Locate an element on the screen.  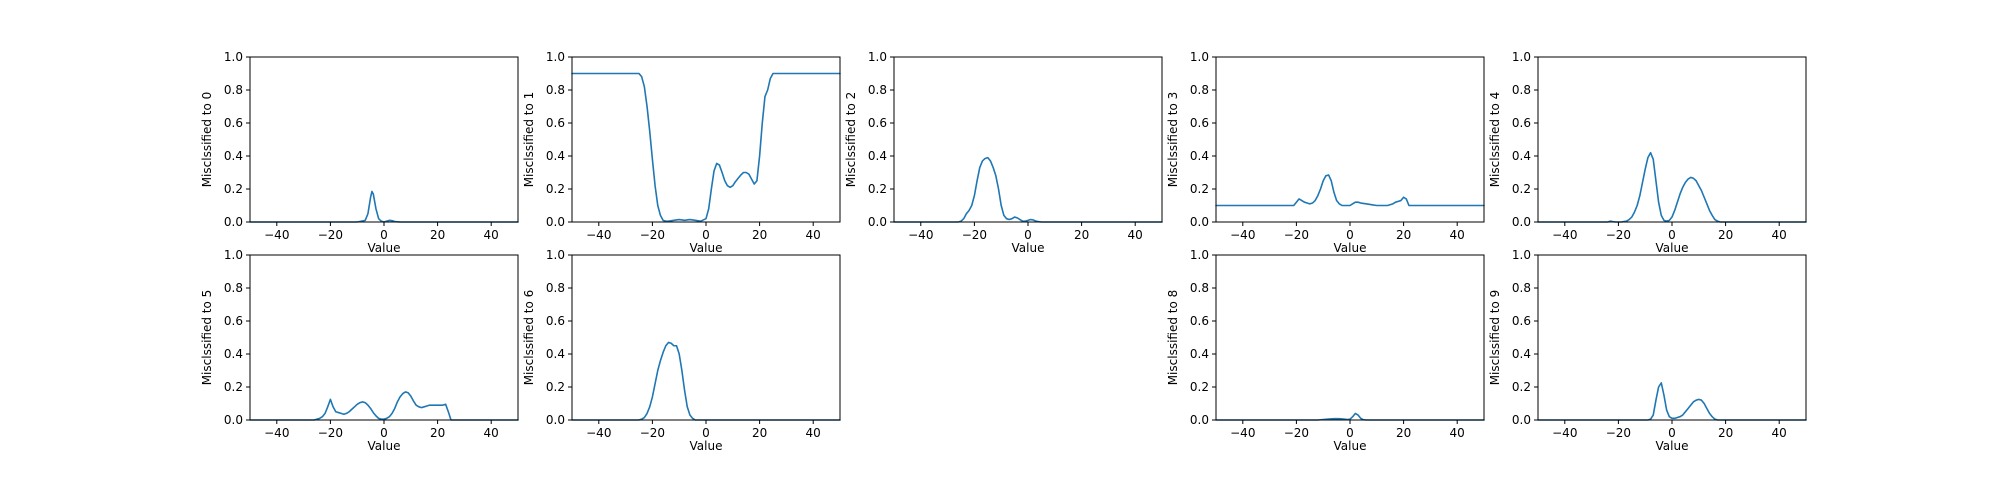
y-axis-label: Misclssified to 2 is located at coordinates (851, 140).